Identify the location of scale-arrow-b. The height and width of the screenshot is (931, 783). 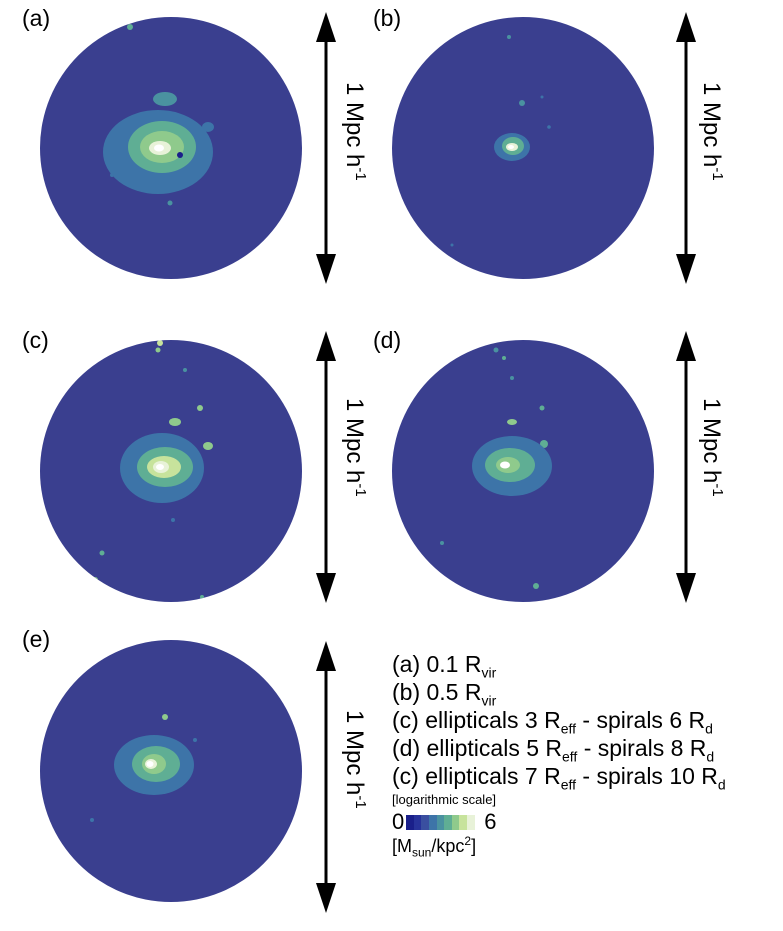
(686, 148).